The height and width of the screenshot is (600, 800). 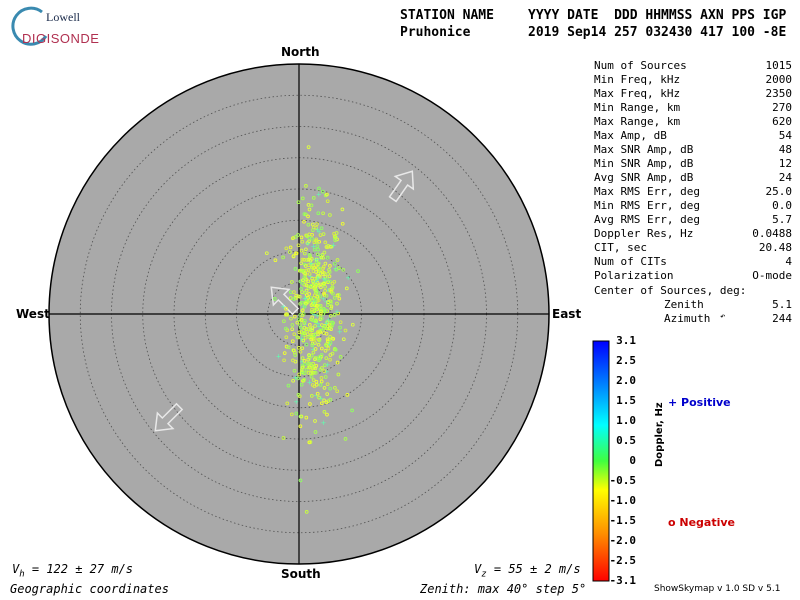 I want to click on stat-label: Avg SNR Amp, dB, so click(x=644, y=177).